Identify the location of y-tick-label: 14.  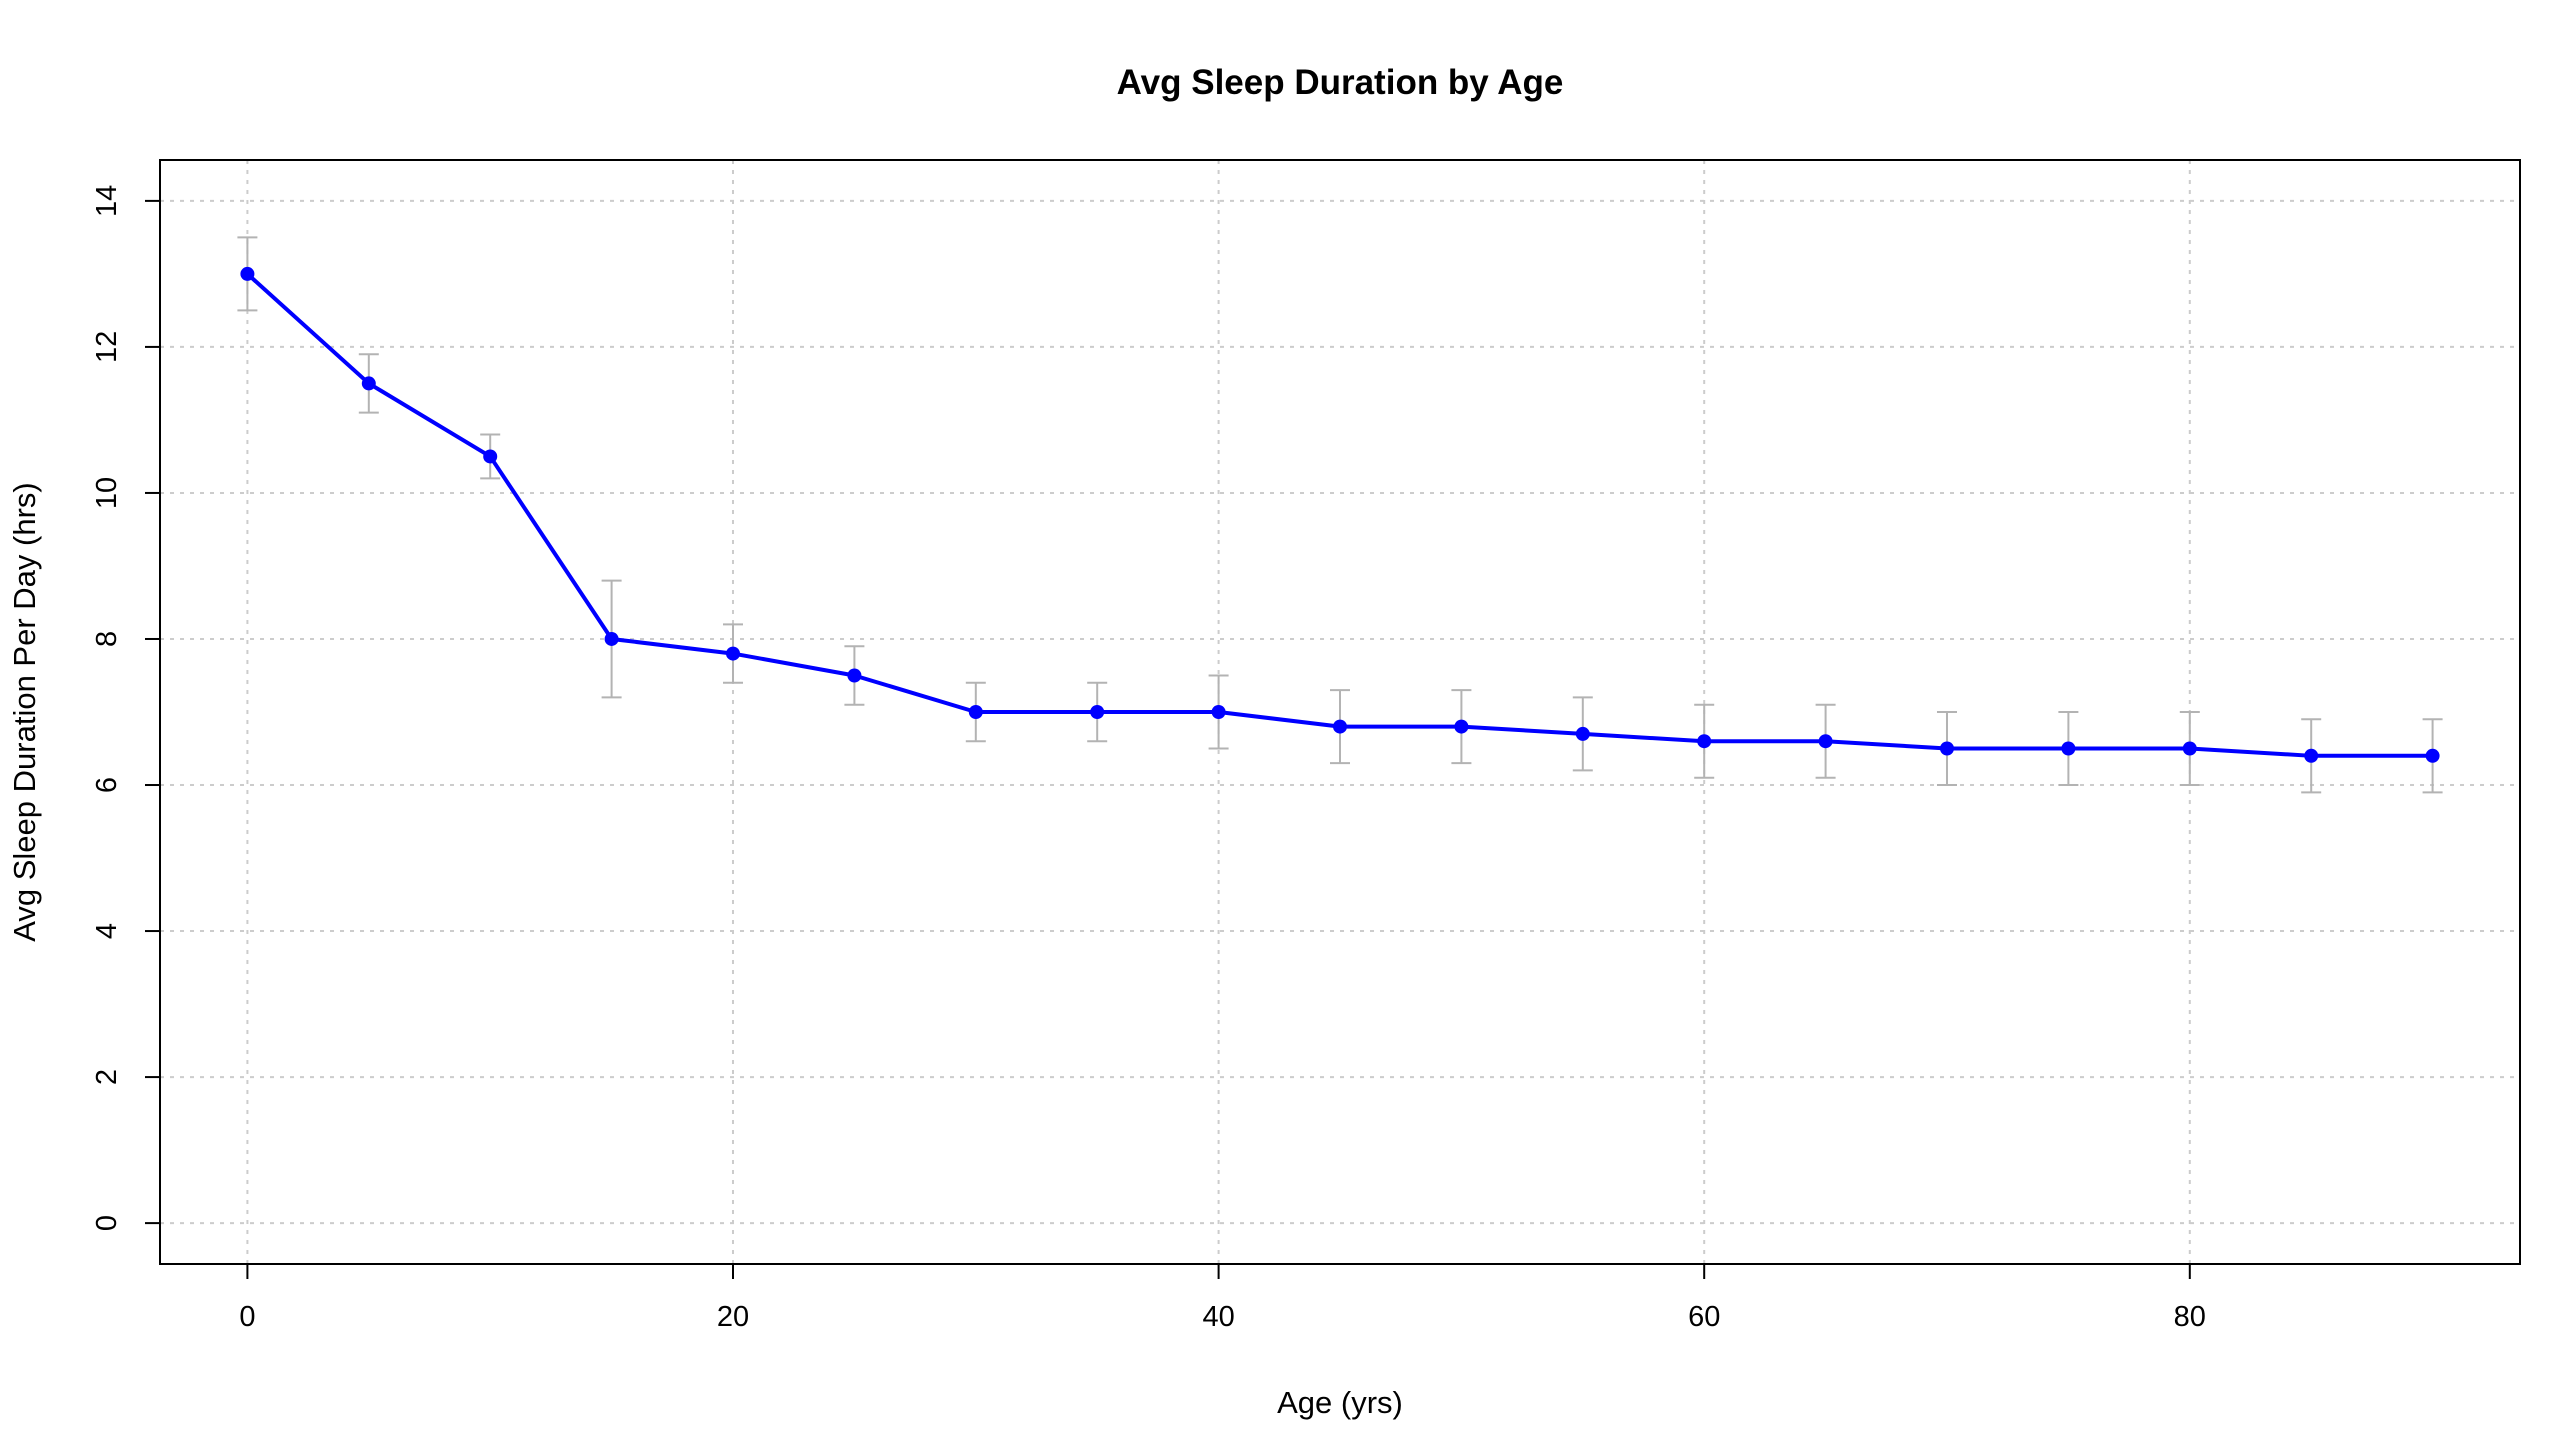
(107, 201).